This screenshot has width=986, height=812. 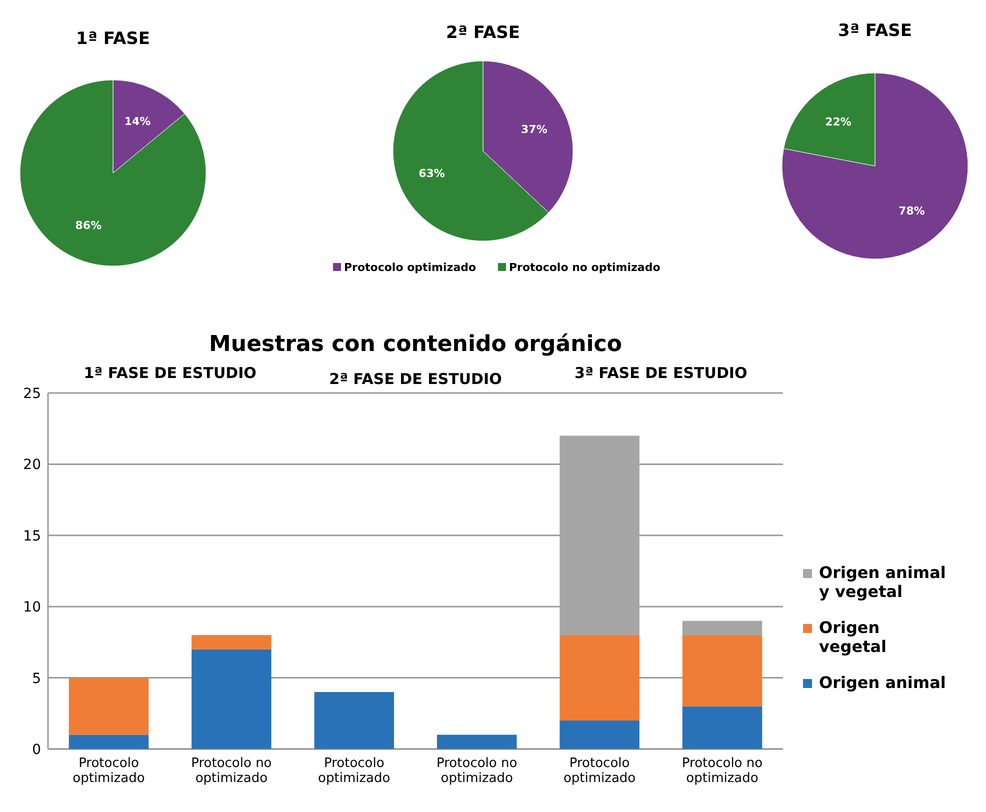 I want to click on y-tick-label: 0, so click(x=36, y=750).